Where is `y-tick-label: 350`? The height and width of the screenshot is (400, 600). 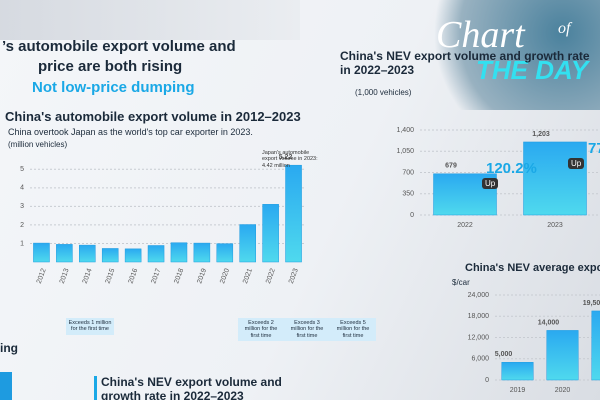 y-tick-label: 350 is located at coordinates (408, 194).